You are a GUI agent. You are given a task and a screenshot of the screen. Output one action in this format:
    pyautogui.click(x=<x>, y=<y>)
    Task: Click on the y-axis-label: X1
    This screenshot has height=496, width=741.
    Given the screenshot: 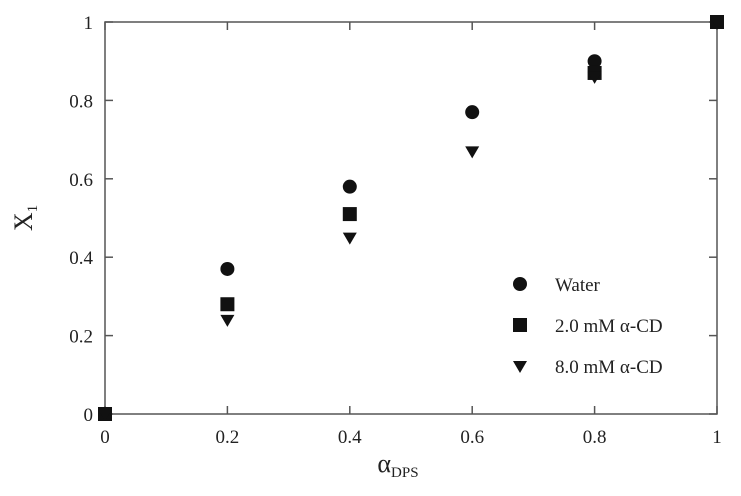 What is the action you would take?
    pyautogui.click(x=25, y=218)
    